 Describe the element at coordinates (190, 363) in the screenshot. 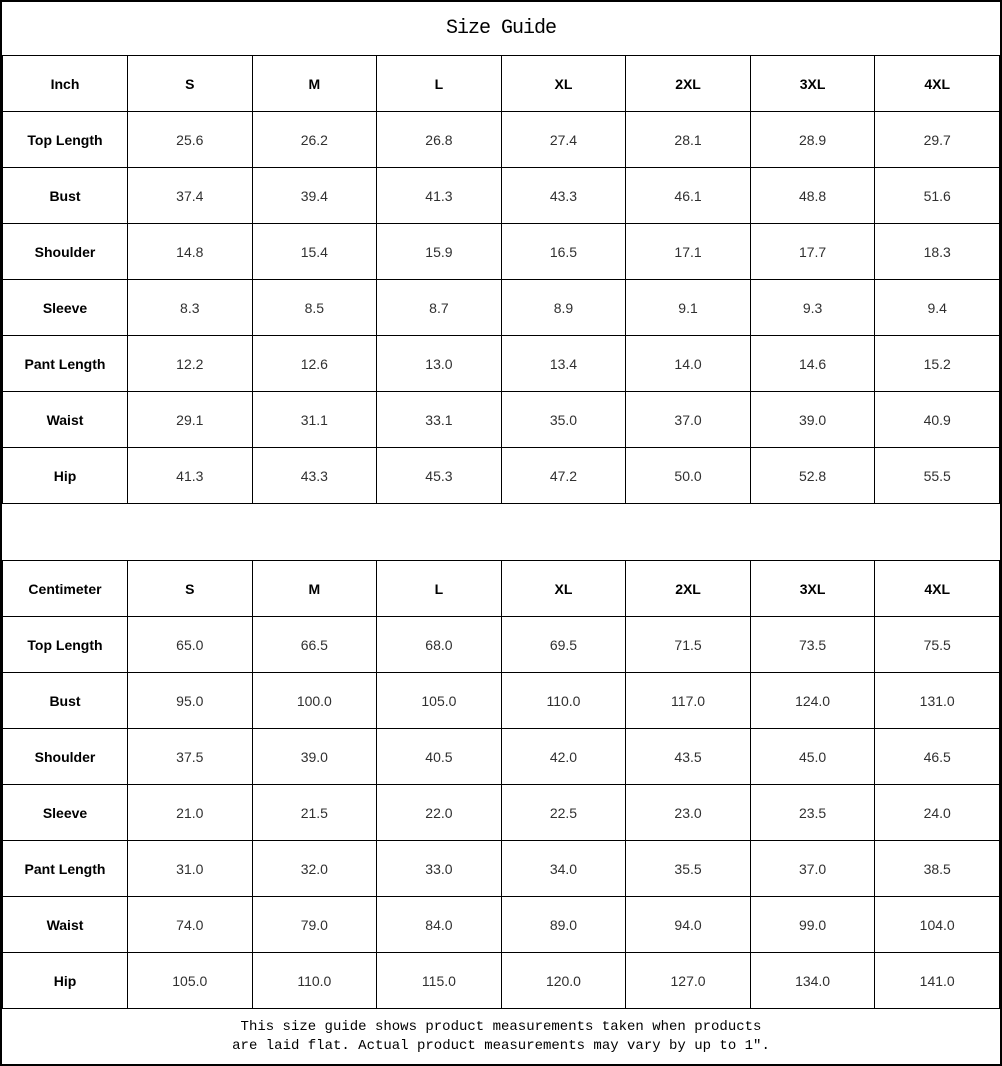

I see `measurement-cell: 12.2` at that location.